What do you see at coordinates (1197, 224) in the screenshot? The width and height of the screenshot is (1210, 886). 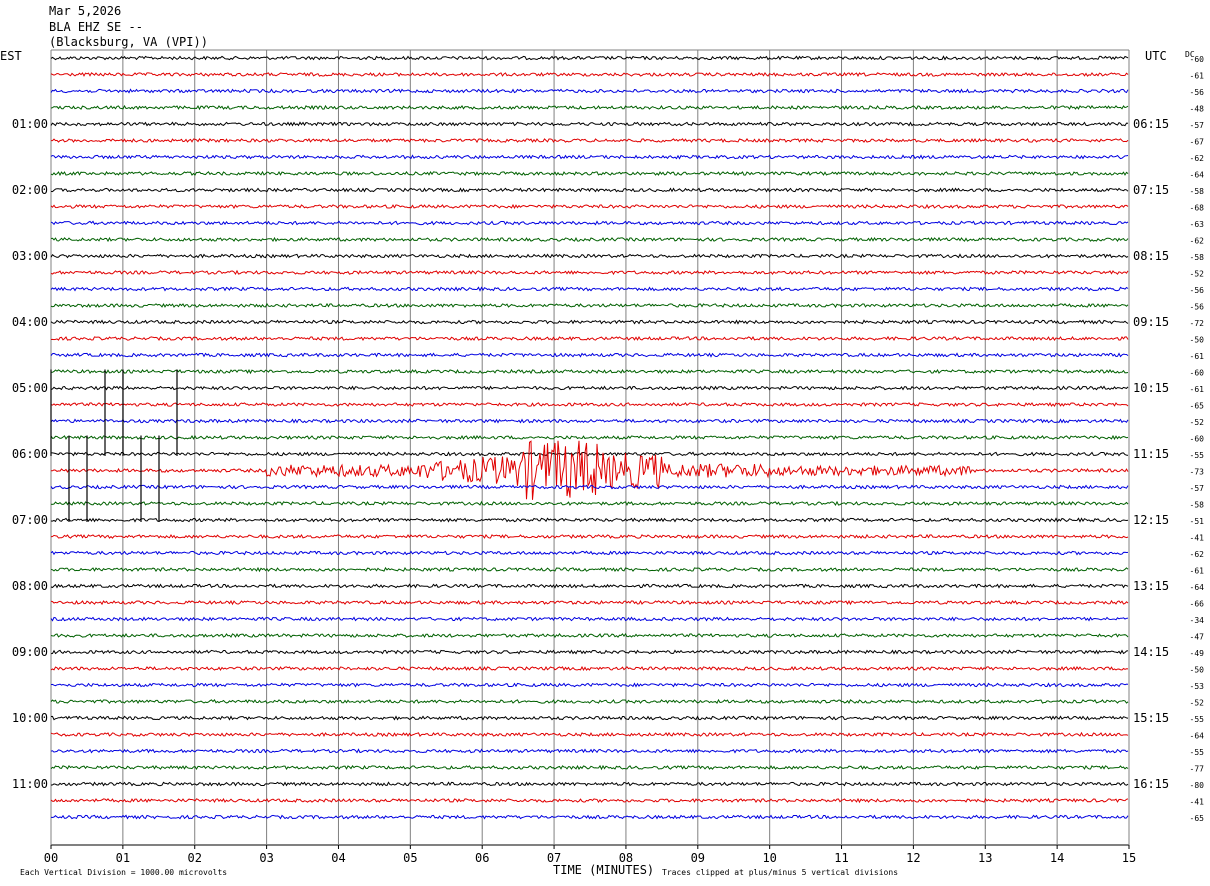 I see `dc-offset-label: -63` at bounding box center [1197, 224].